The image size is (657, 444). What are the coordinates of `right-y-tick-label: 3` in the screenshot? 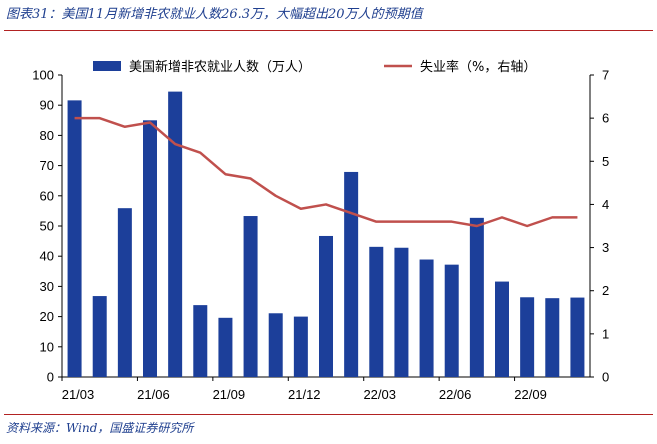 It's located at (605, 247).